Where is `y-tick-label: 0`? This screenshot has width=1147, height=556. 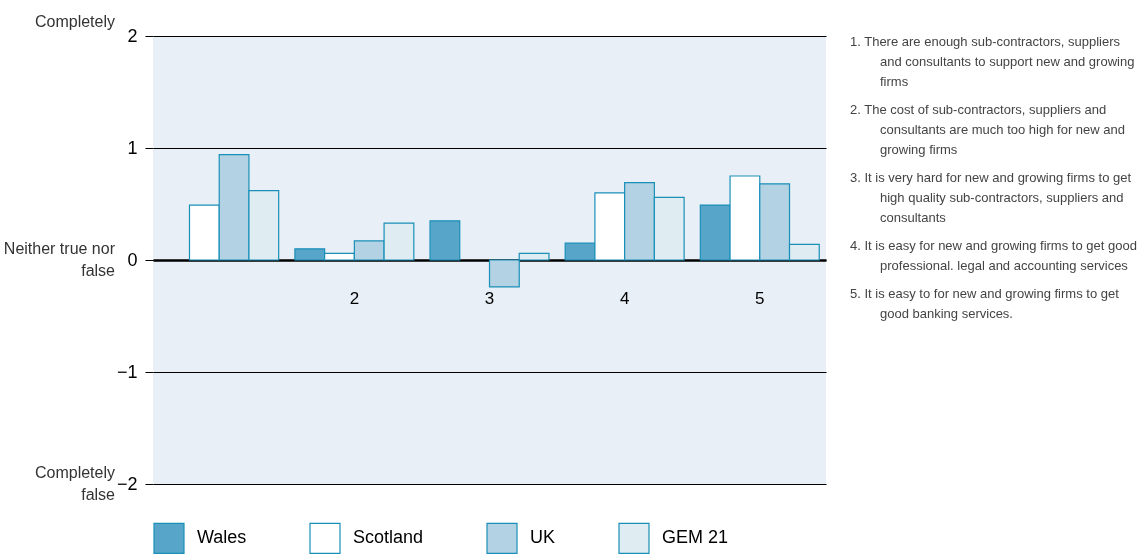 y-tick-label: 0 is located at coordinates (132, 259).